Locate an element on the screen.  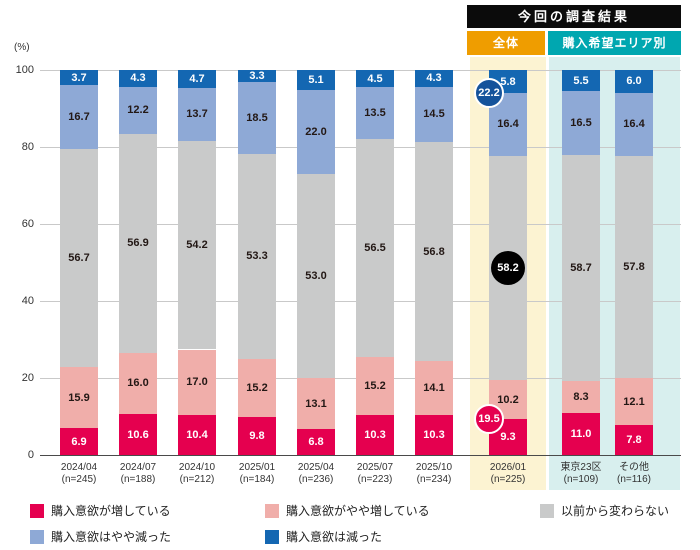
x-axis-label: 2025/04 (n=236) is located at coordinates (316, 473).